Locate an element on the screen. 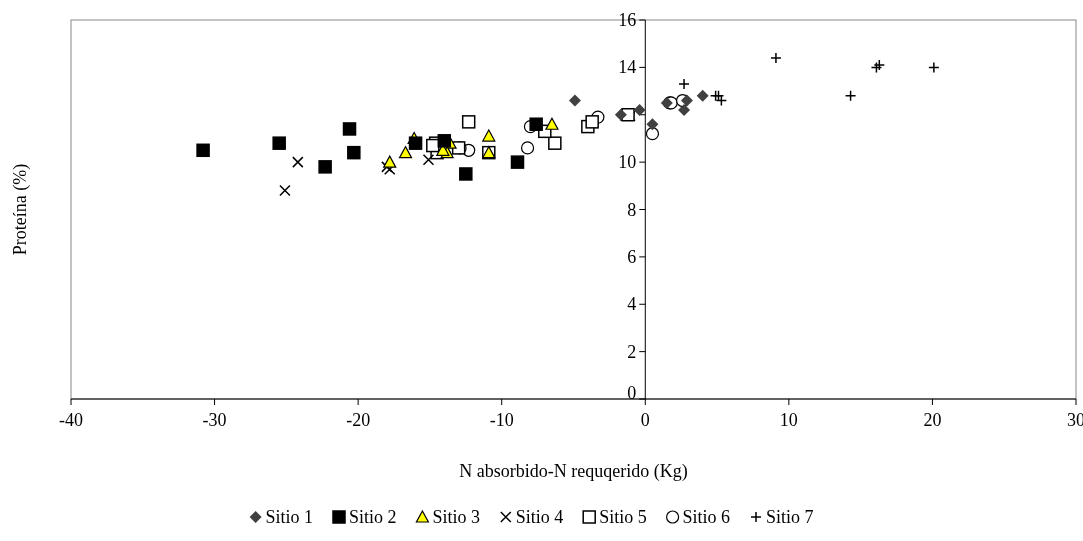 The image size is (1083, 541). x-tick-label: -30 is located at coordinates (214, 420).